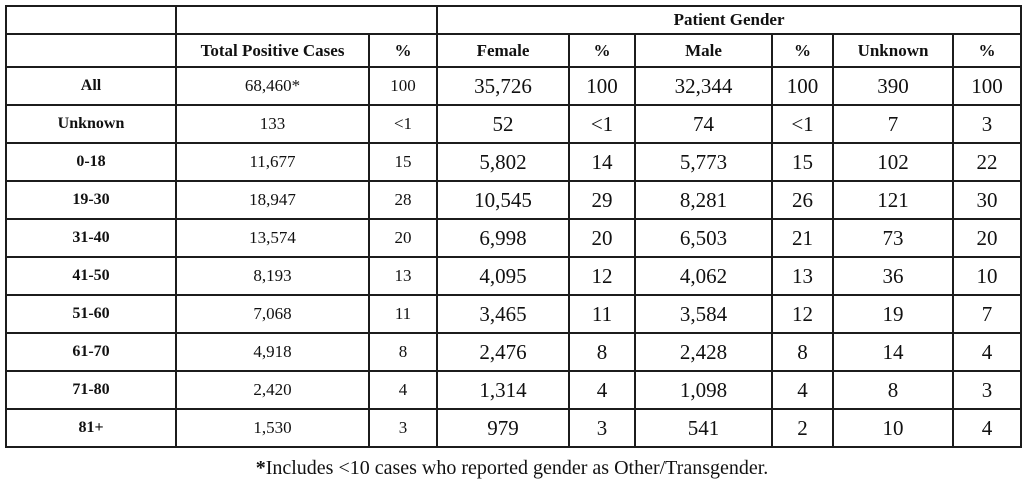 This screenshot has height=498, width=1024. Describe the element at coordinates (306, 20) in the screenshot. I see `empty-span-cell` at that location.